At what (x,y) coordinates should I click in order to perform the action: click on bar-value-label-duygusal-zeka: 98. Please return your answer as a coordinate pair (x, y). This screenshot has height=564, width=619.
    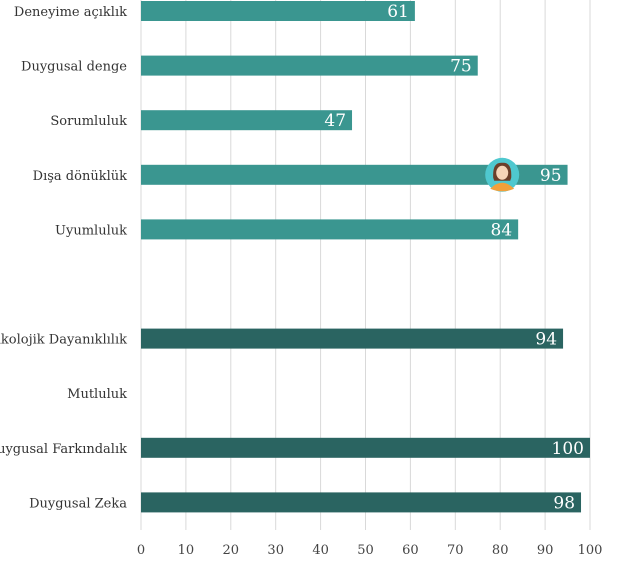
    Looking at the image, I should click on (564, 503).